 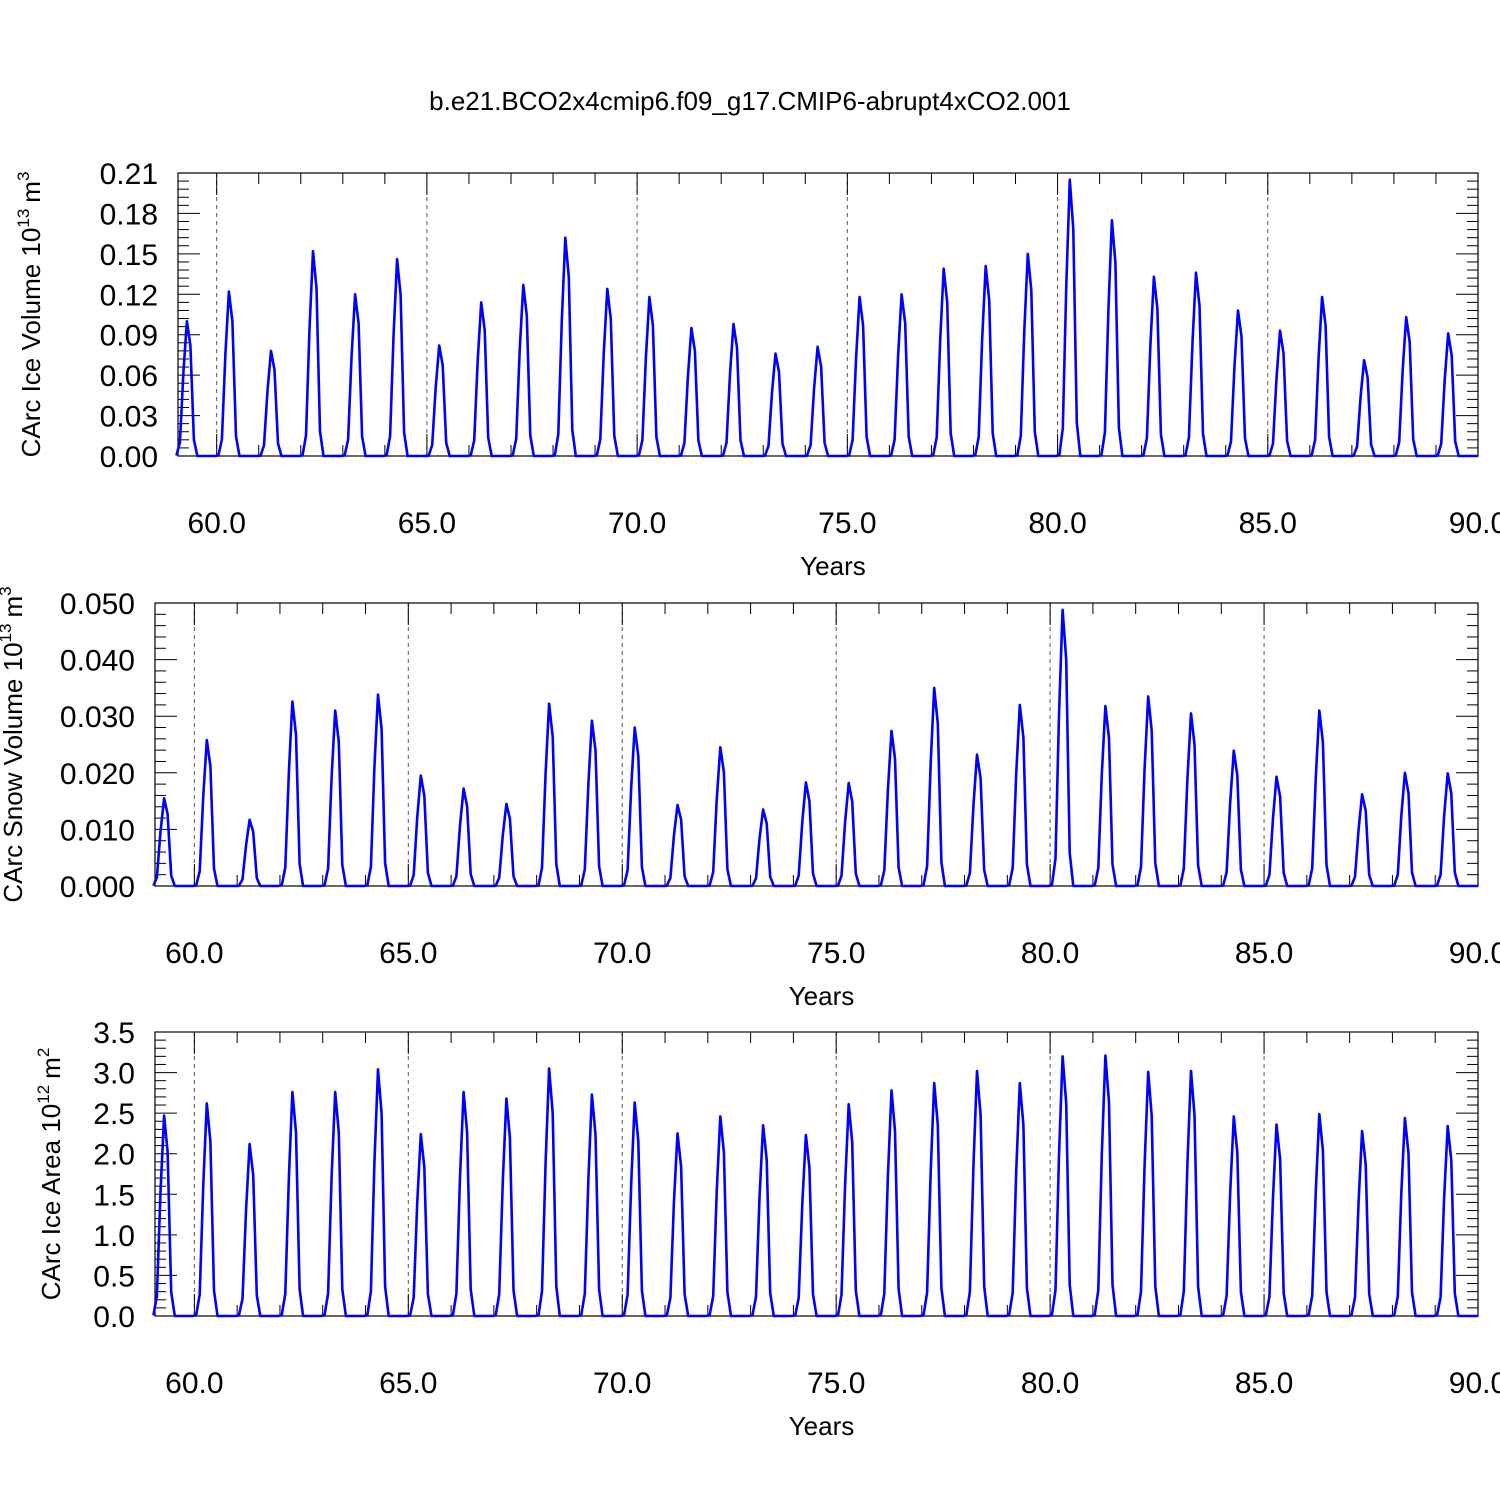 I want to click on y-tick-label: 0.5, so click(x=114, y=1276).